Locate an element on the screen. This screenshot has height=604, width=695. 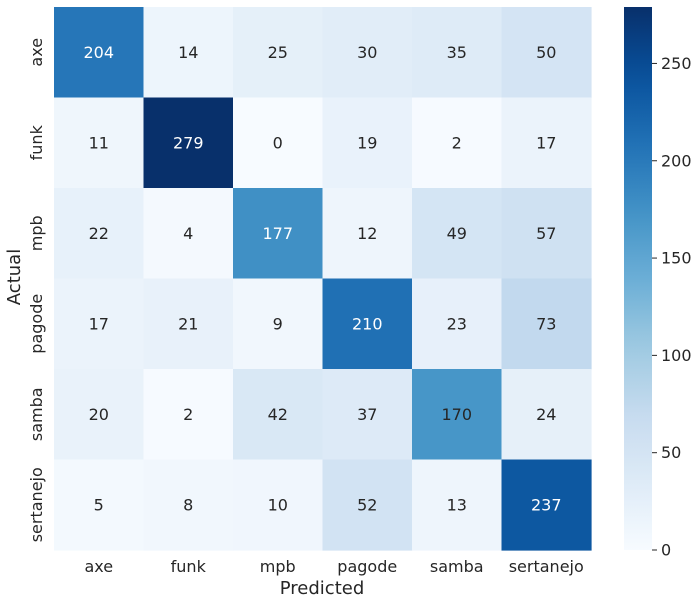
y-tick-label: axe is located at coordinates (36, 52).